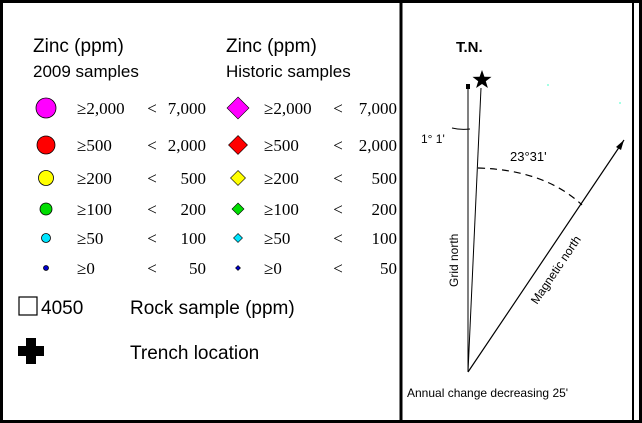 The height and width of the screenshot is (423, 642). I want to click on row-2009-min: ≥2,000, so click(101, 108).